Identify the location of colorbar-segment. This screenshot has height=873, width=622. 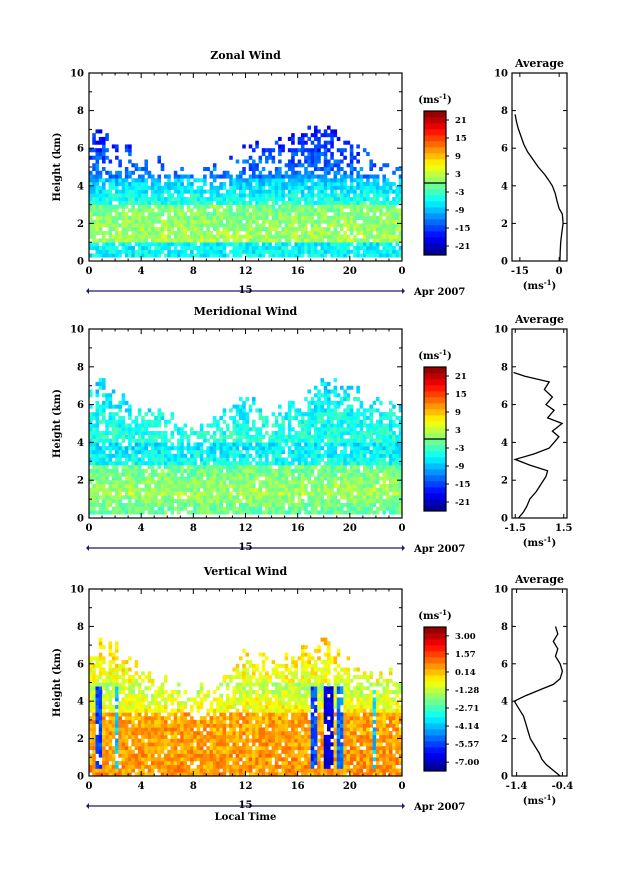
(435, 234).